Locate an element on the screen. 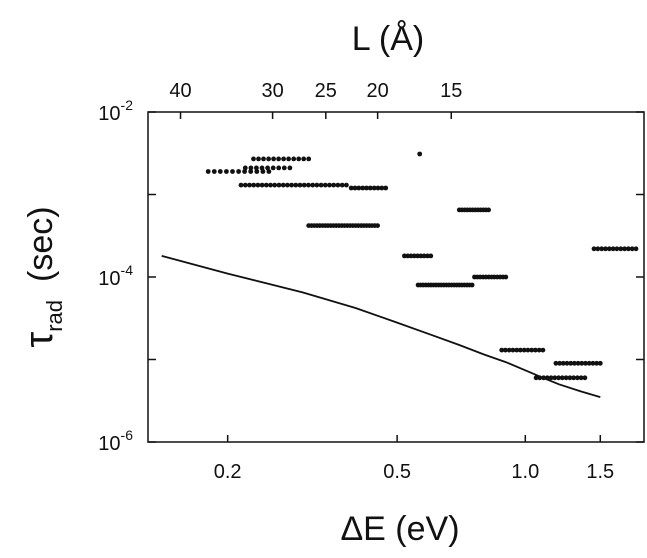 Image resolution: width=647 pixels, height=558 pixels. y-tick-label: 10-4 is located at coordinates (115, 276).